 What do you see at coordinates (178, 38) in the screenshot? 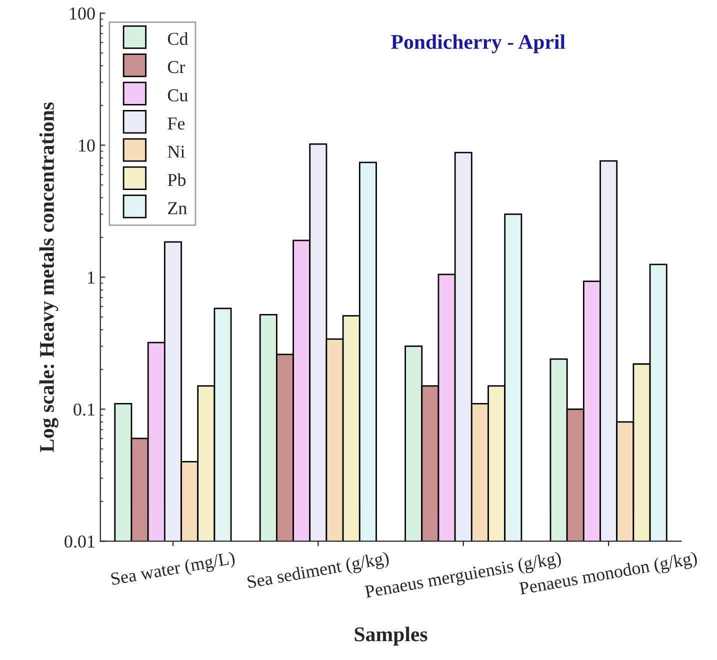
I see `legend-label: Cd` at bounding box center [178, 38].